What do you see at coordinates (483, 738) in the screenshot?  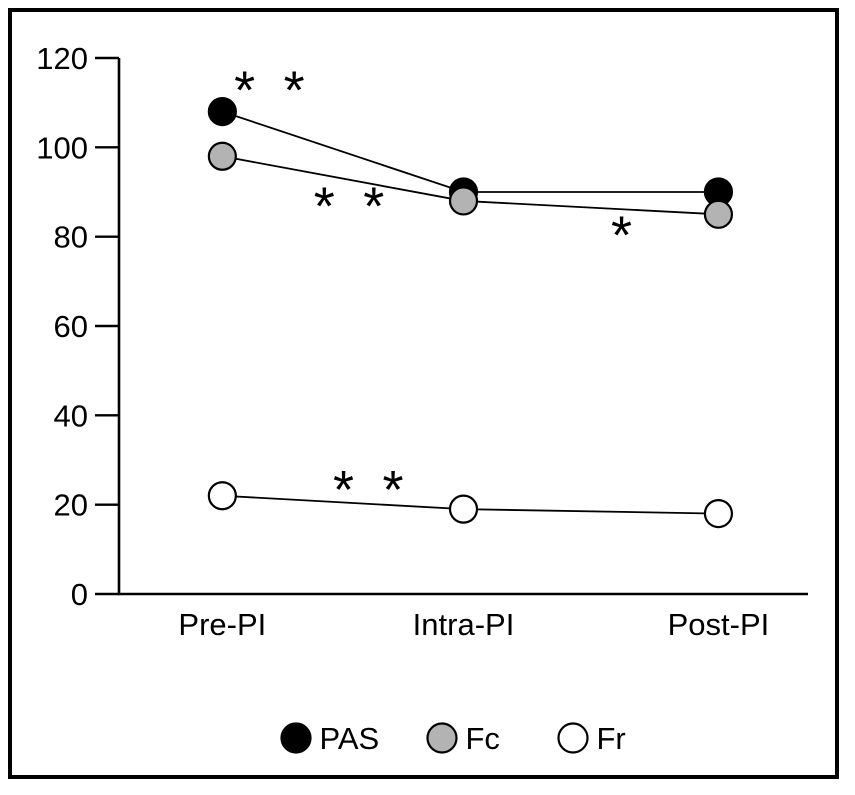 I see `legend-label-Fc: Fc` at bounding box center [483, 738].